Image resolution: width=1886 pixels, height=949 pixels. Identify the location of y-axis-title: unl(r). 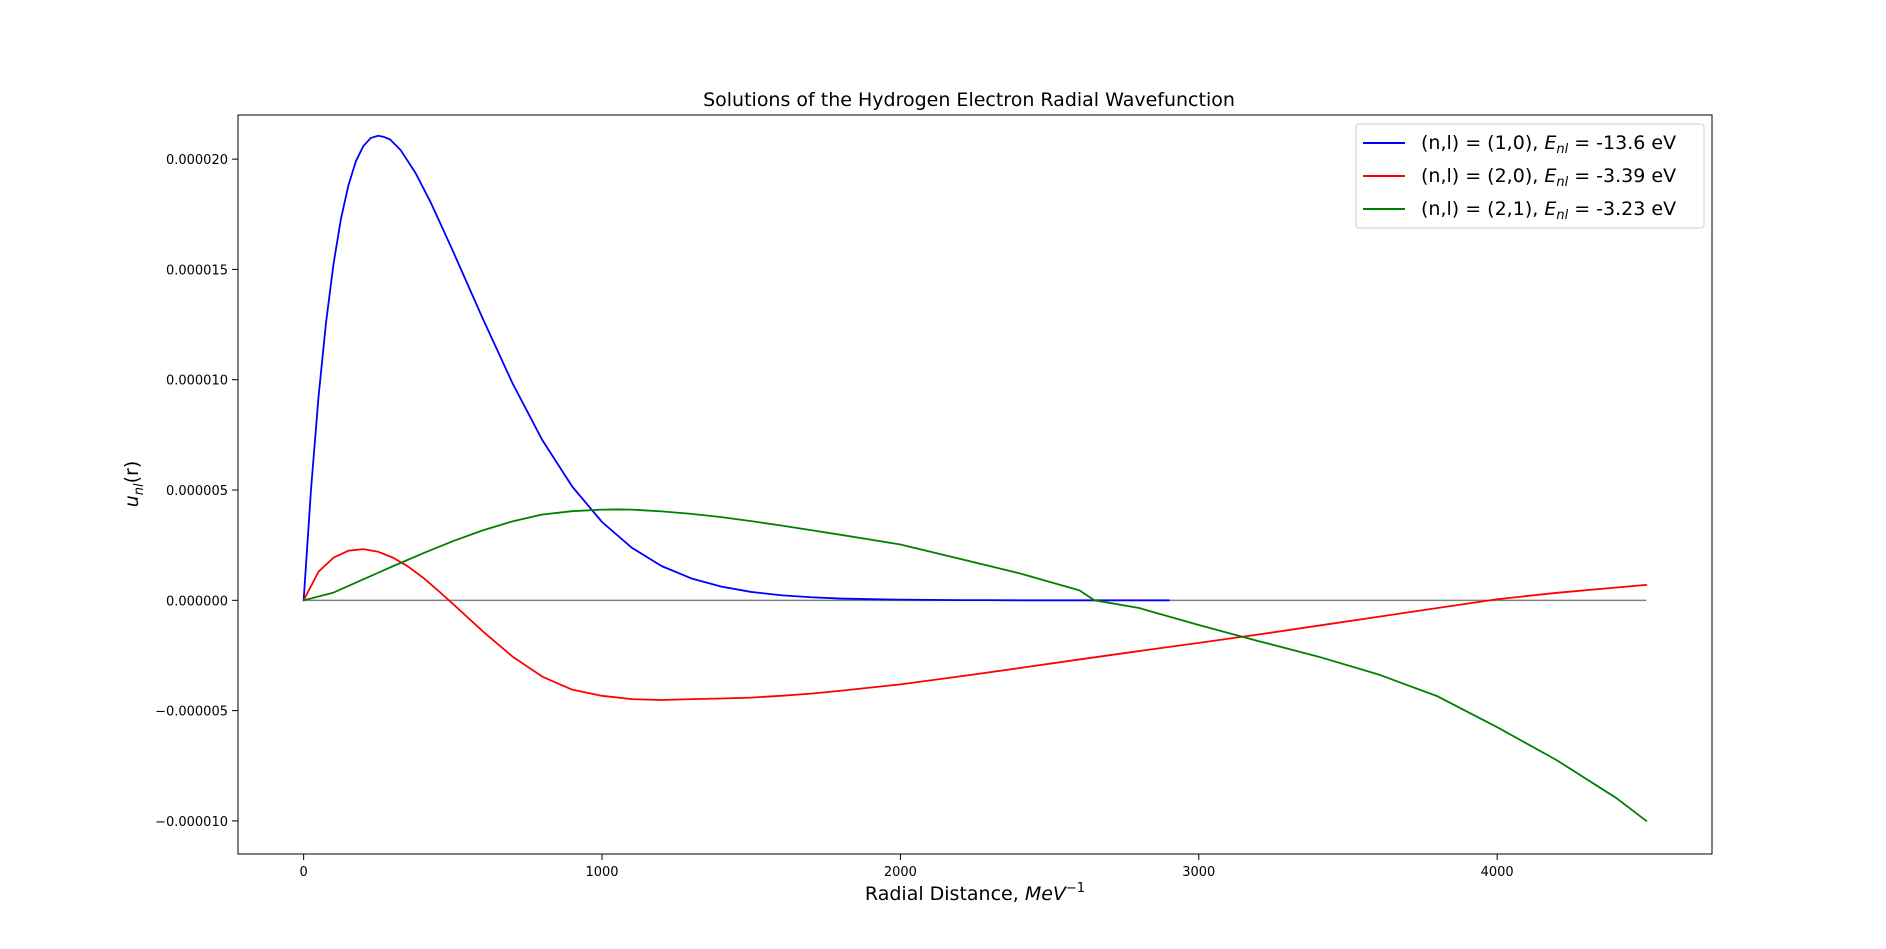
(134, 484).